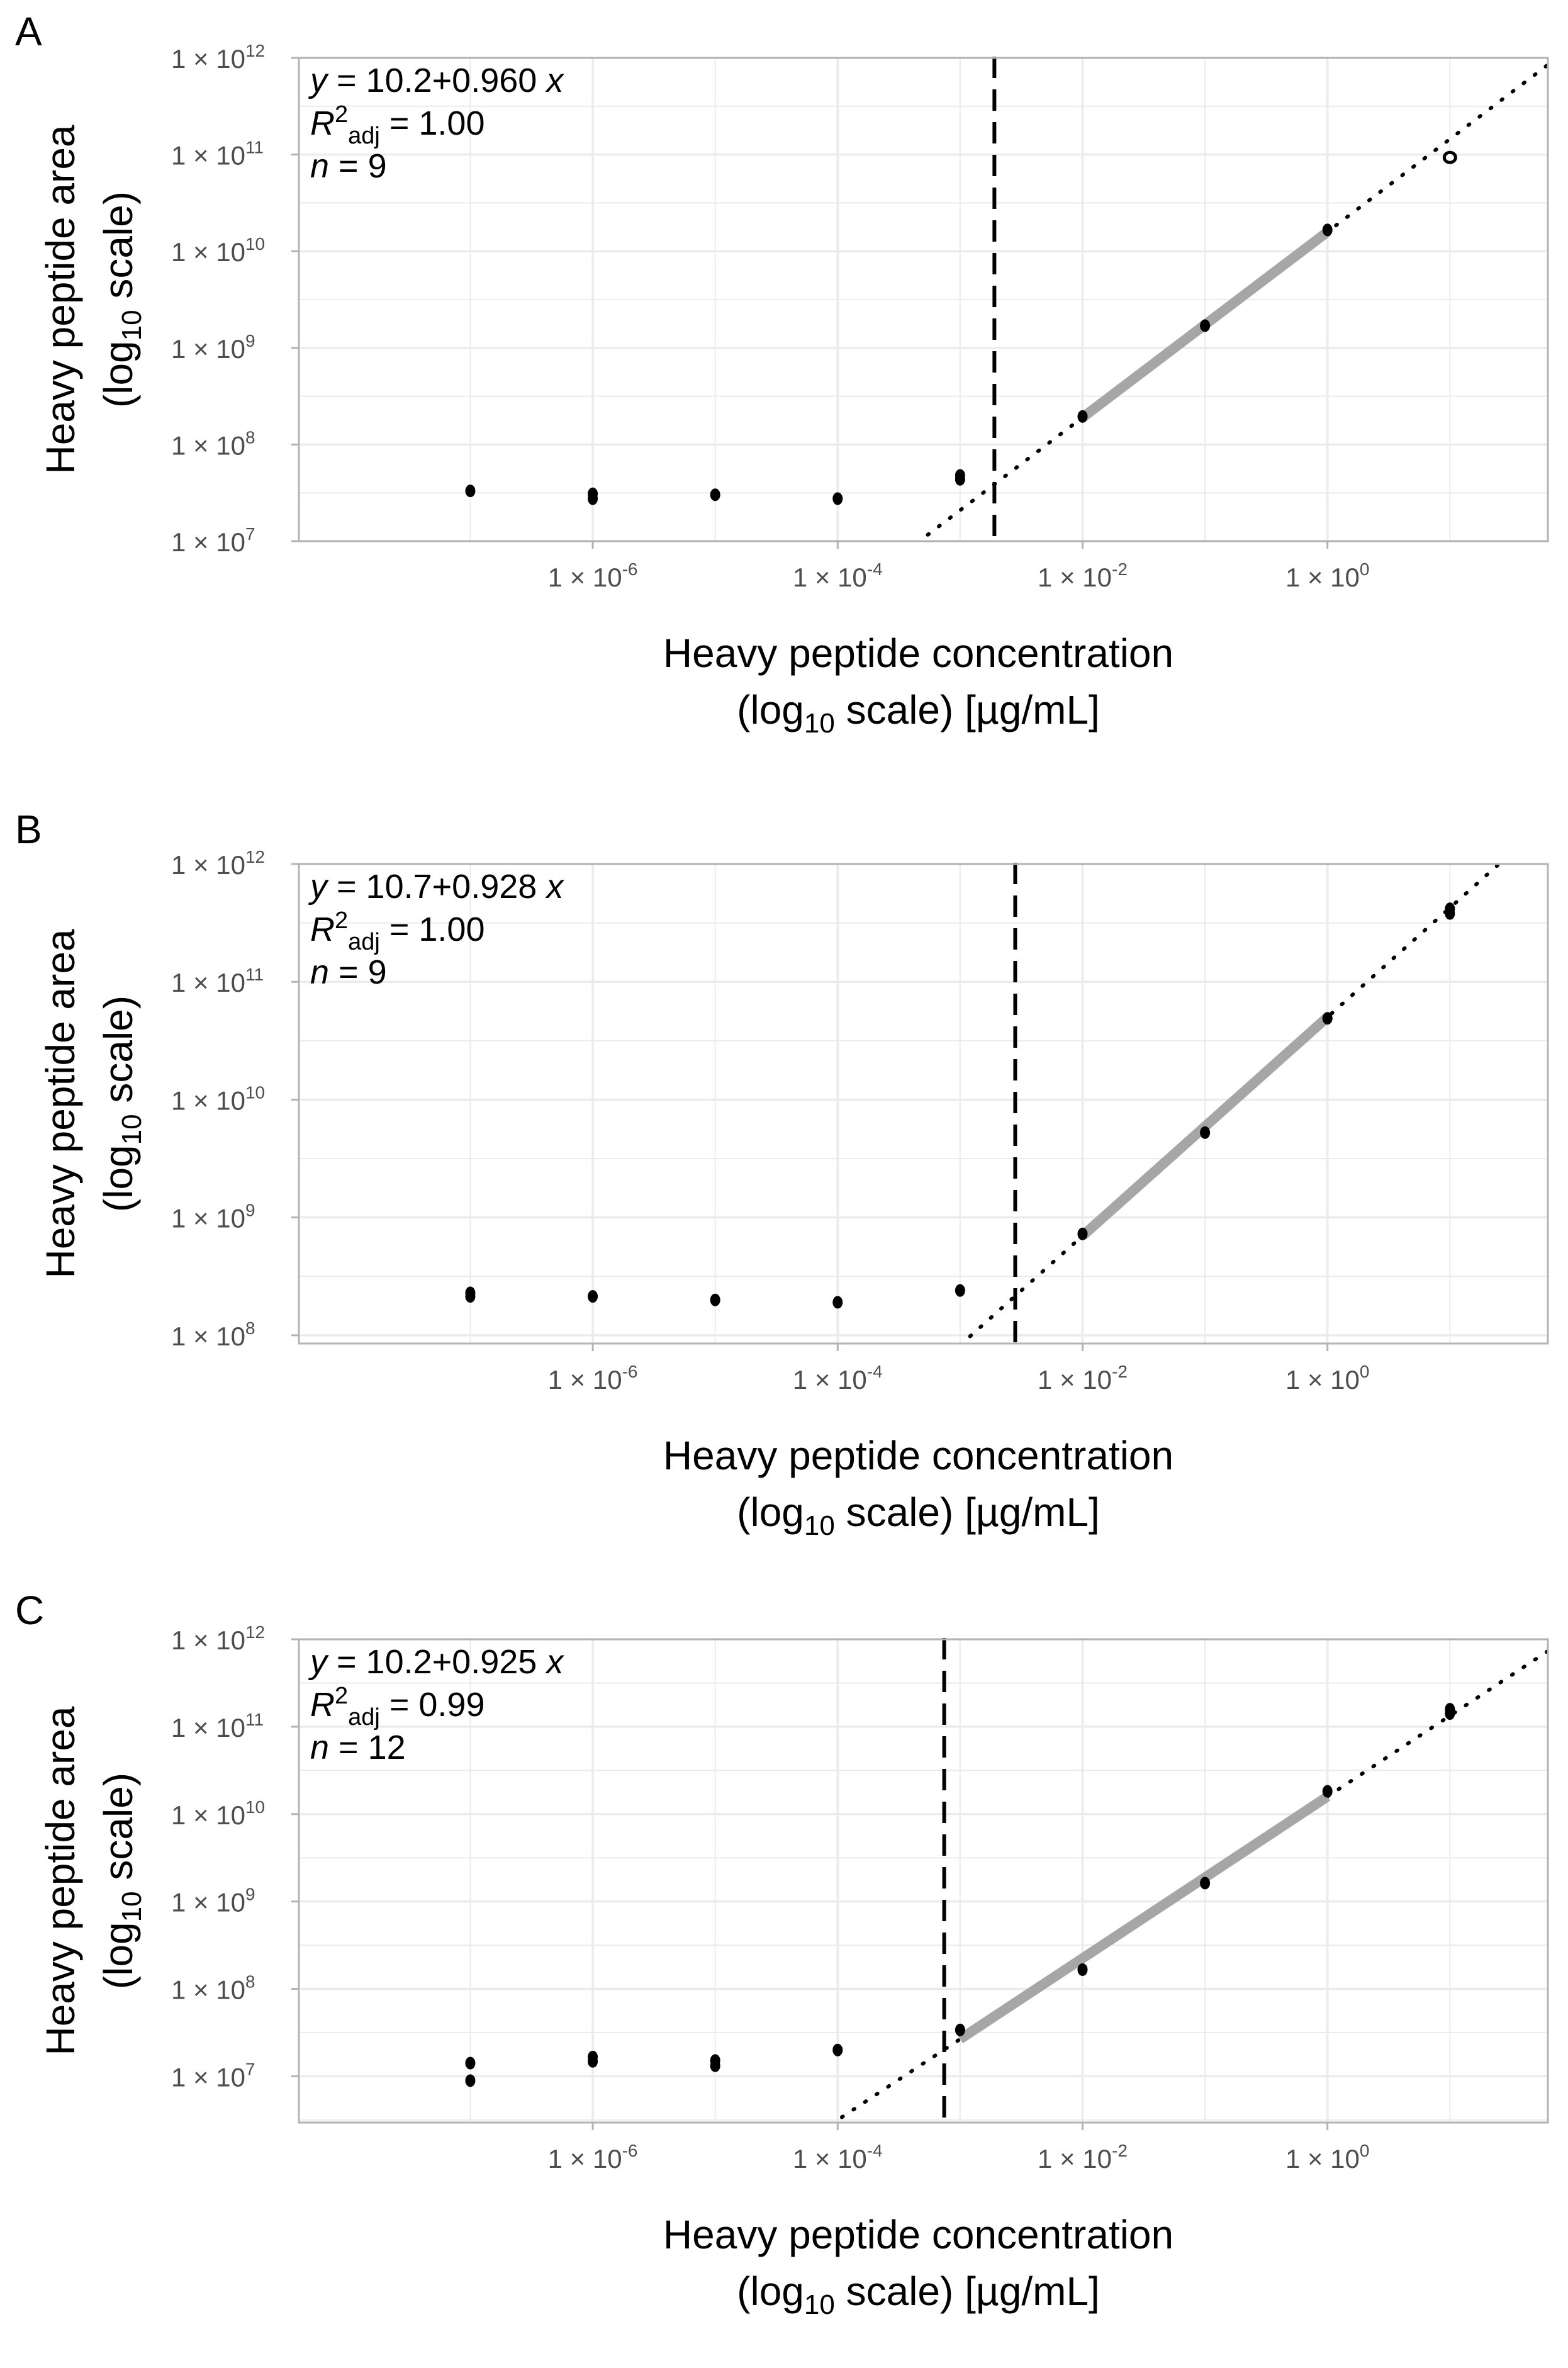  Describe the element at coordinates (28, 829) in the screenshot. I see `panel-letter: B` at that location.